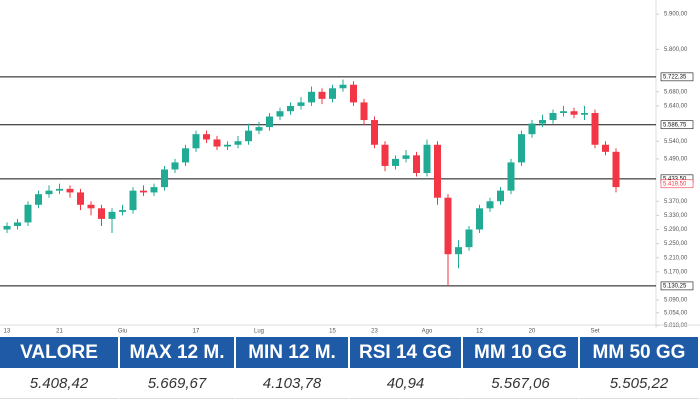  Describe the element at coordinates (676, 50) in the screenshot. I see `y-tick-label: 5.800,00` at that location.